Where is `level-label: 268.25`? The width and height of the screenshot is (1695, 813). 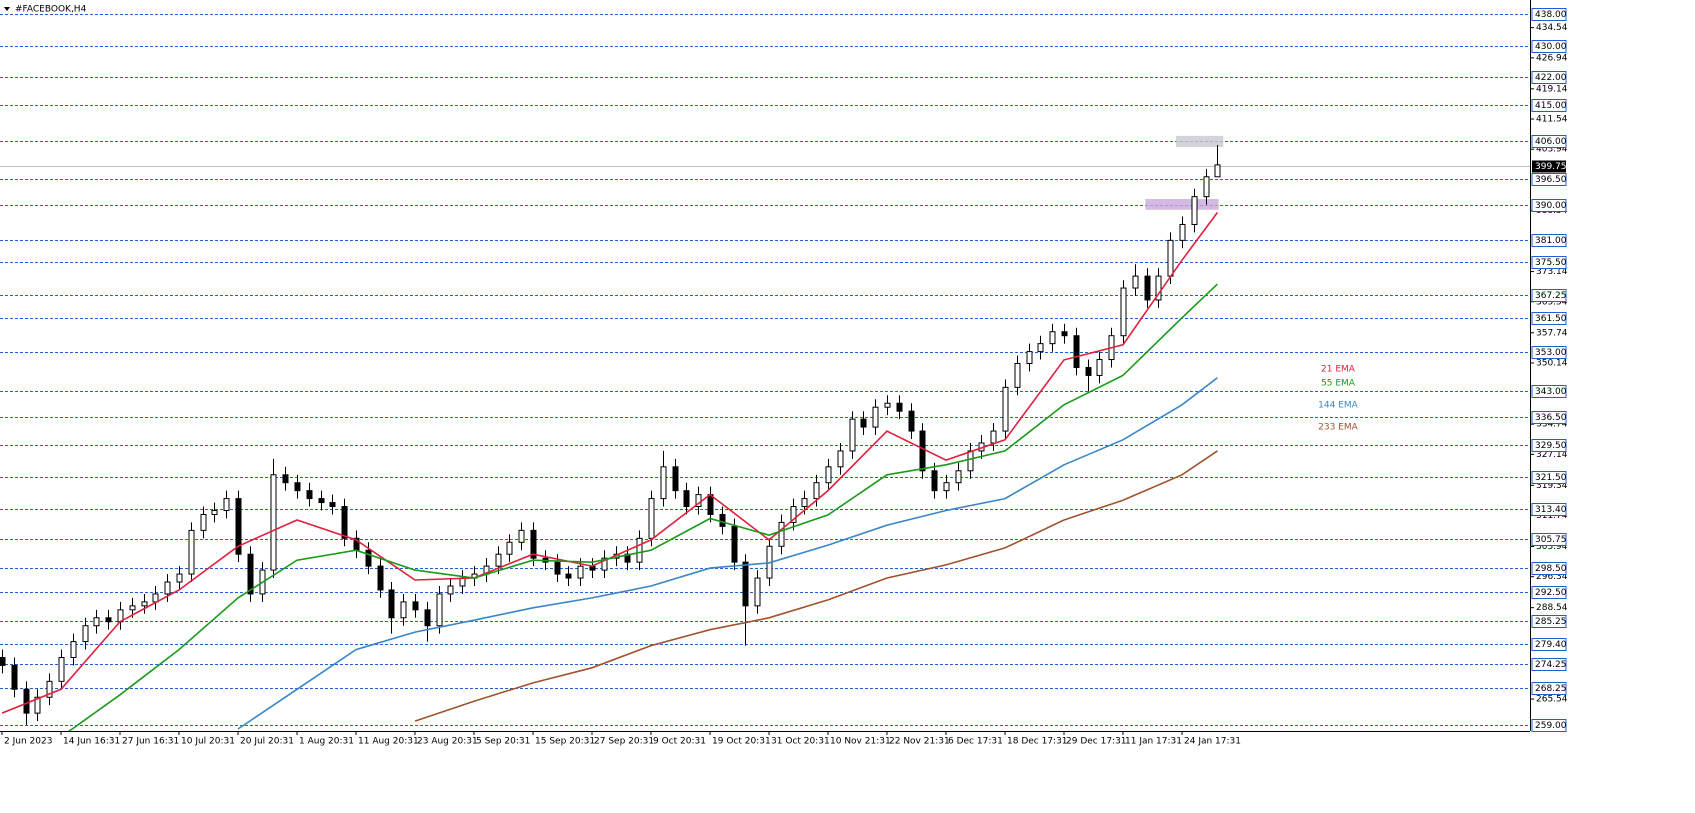 level-label: 268.25 is located at coordinates (1551, 689).